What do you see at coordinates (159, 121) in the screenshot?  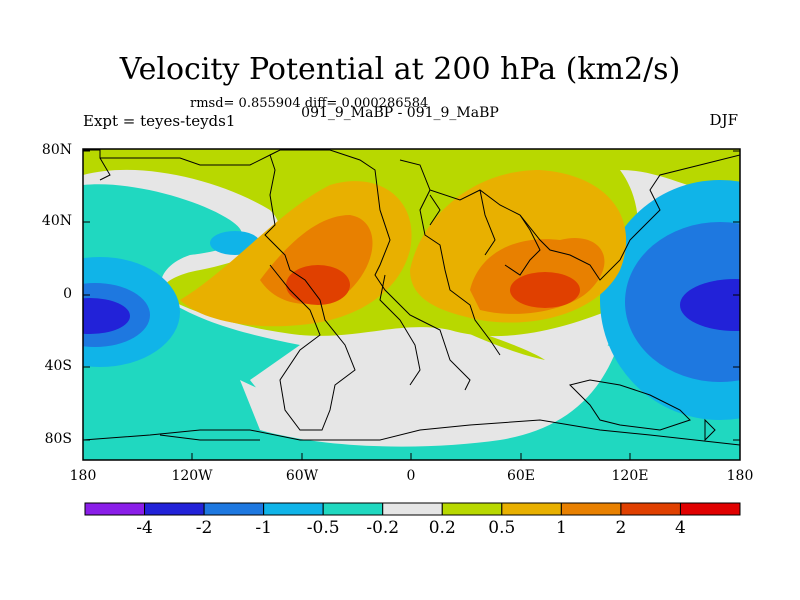 I see `experiment-label: Expt = teyes-teyds1` at bounding box center [159, 121].